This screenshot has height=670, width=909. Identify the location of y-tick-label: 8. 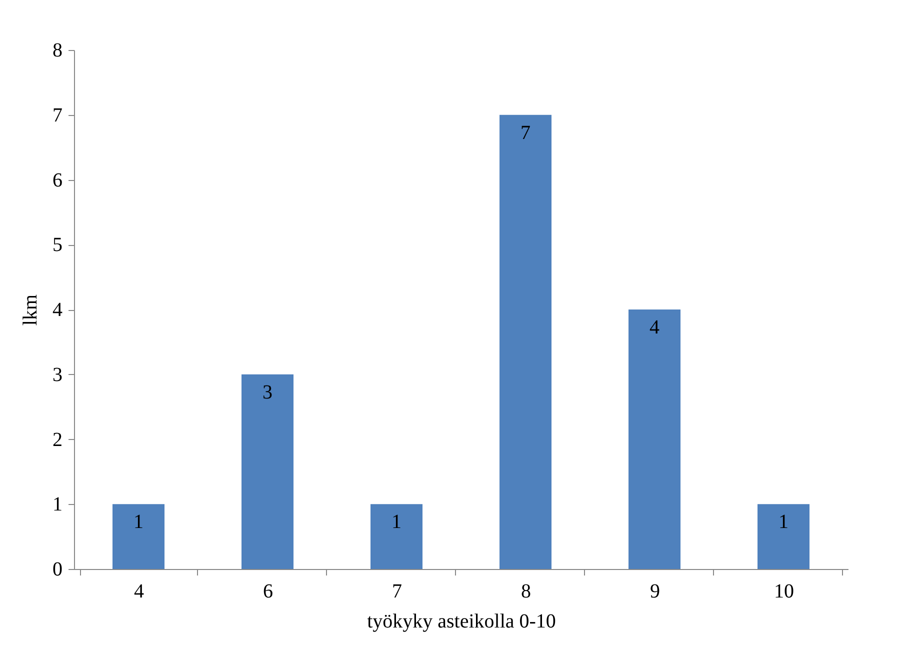
(57, 51).